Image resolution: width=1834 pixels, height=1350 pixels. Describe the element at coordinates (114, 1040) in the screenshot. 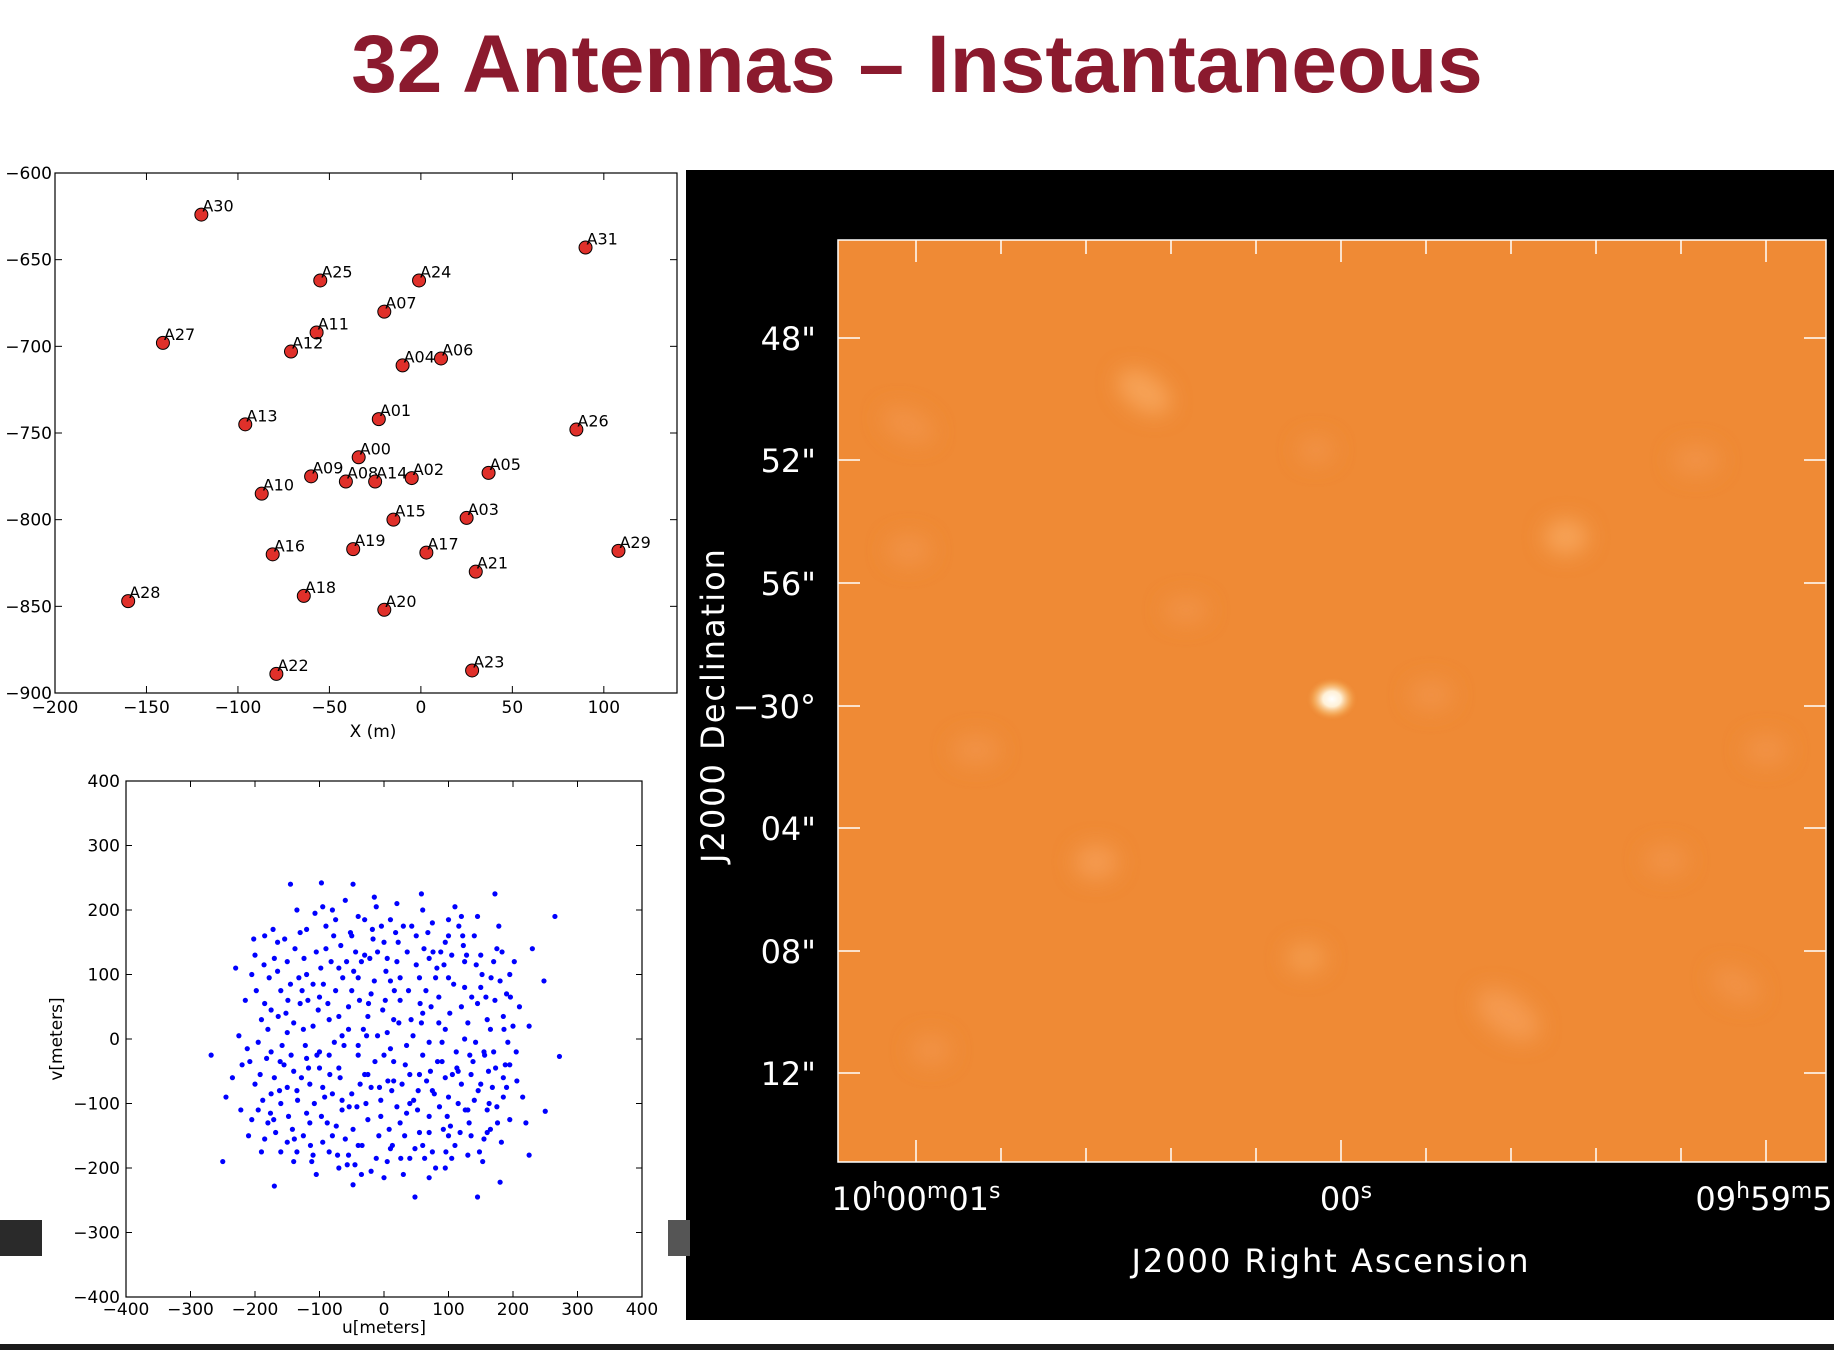

I see `uv-y-tick-label: 0` at that location.